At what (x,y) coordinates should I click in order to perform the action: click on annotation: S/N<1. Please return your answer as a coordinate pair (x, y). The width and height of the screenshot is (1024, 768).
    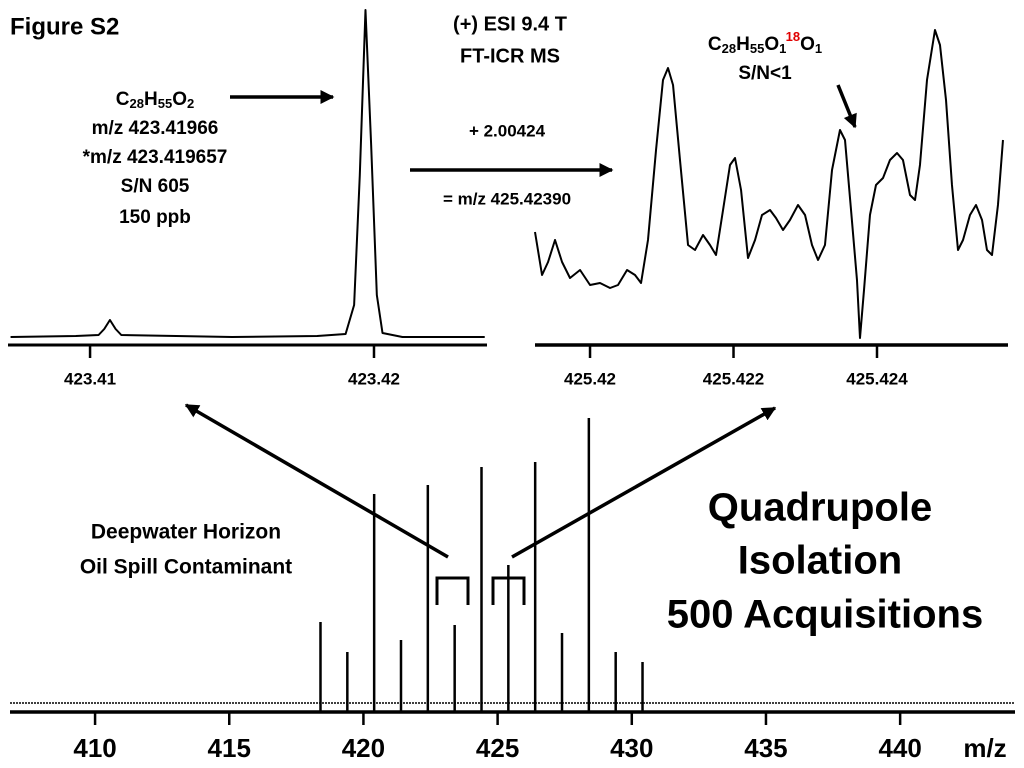
    Looking at the image, I should click on (765, 73).